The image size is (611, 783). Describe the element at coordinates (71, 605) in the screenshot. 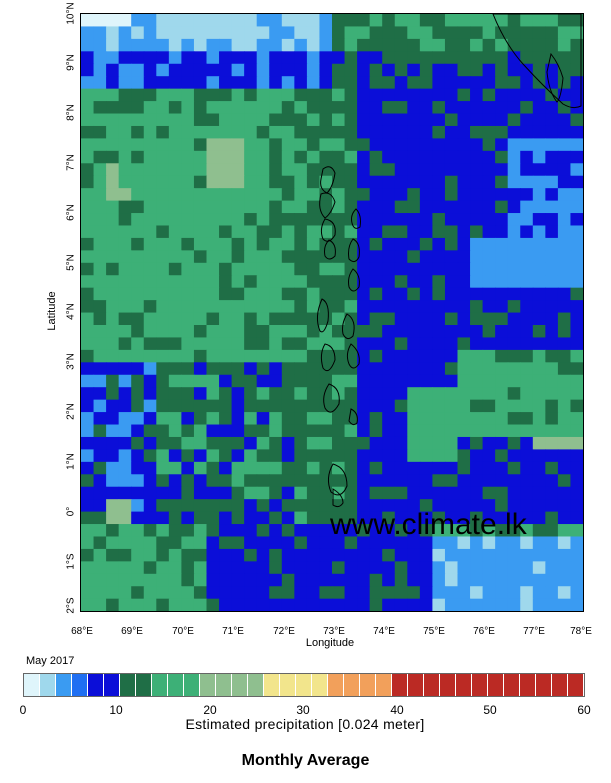

I see `lat-tick-label: 2°S` at that location.